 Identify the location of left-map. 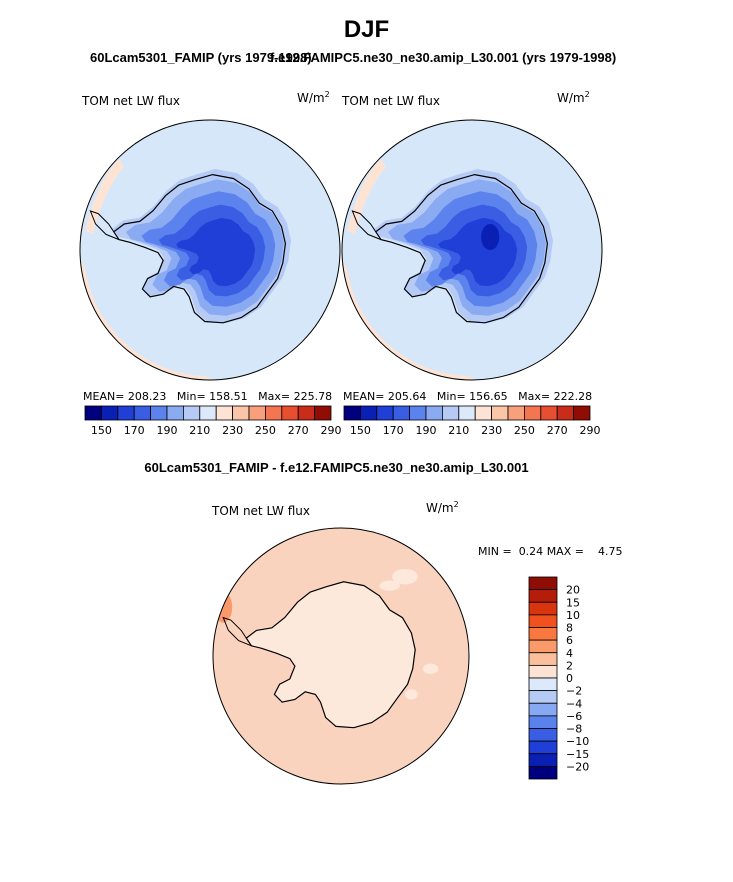
(210, 250).